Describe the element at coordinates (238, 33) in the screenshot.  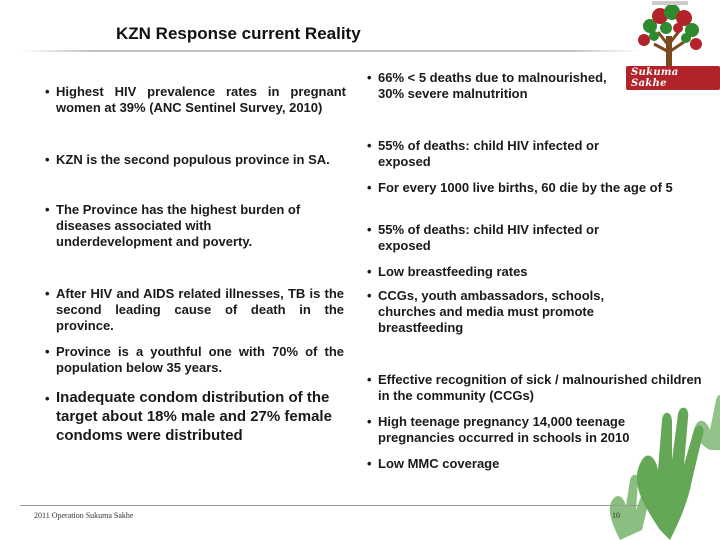
I see `slide-title: KZN Response current Reality` at that location.